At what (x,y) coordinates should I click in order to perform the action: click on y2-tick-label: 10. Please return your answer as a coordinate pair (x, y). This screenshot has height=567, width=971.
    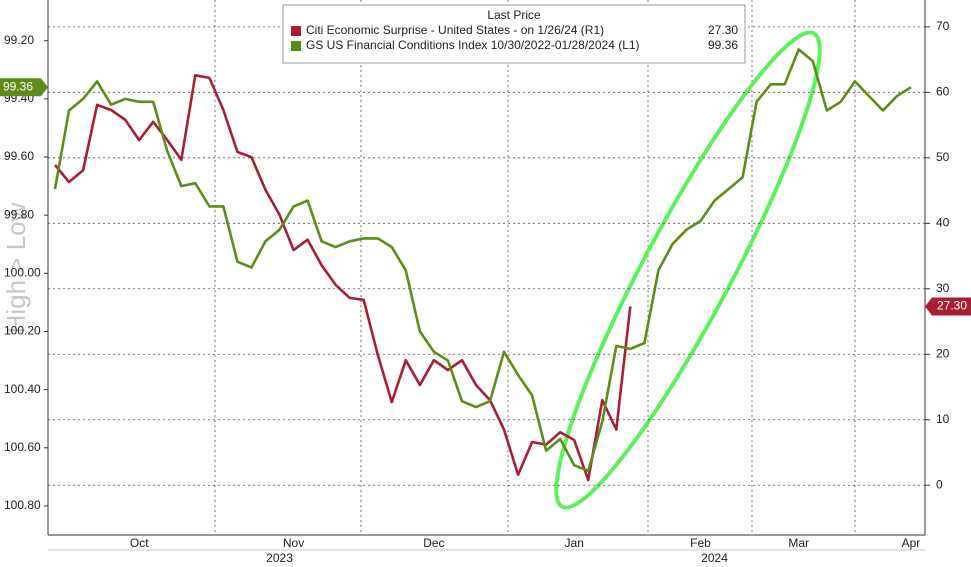
    Looking at the image, I should click on (943, 419).